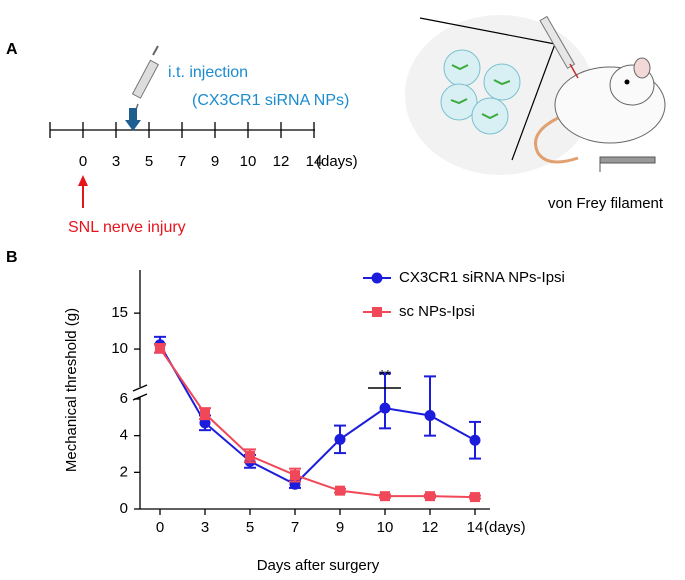 The image size is (685, 580). I want to click on x-tick-label: 9, so click(340, 527).